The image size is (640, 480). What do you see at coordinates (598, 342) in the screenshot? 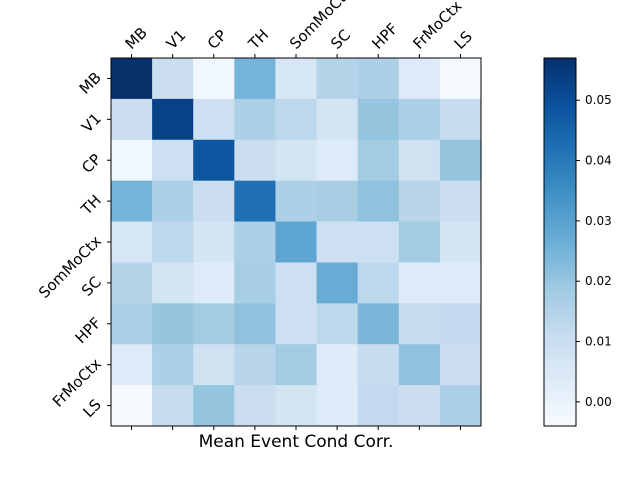
I see `colorbar-tick-label: 0.01` at bounding box center [598, 342].